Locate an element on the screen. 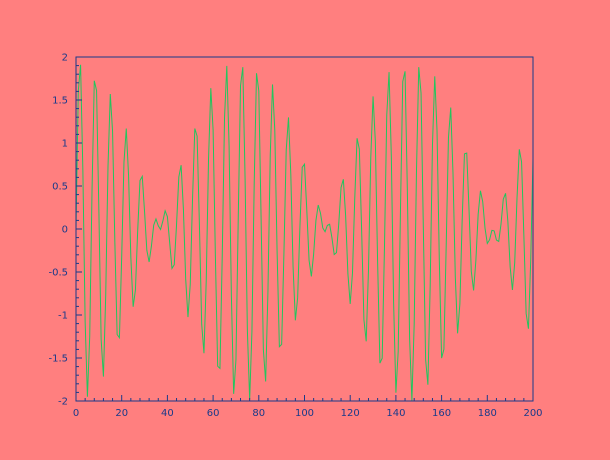  x-tick-label: 120 is located at coordinates (350, 413).